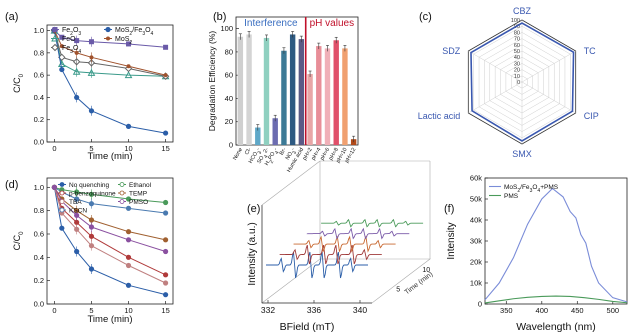  I want to click on category-label-6: NO3-, so click(292, 155).